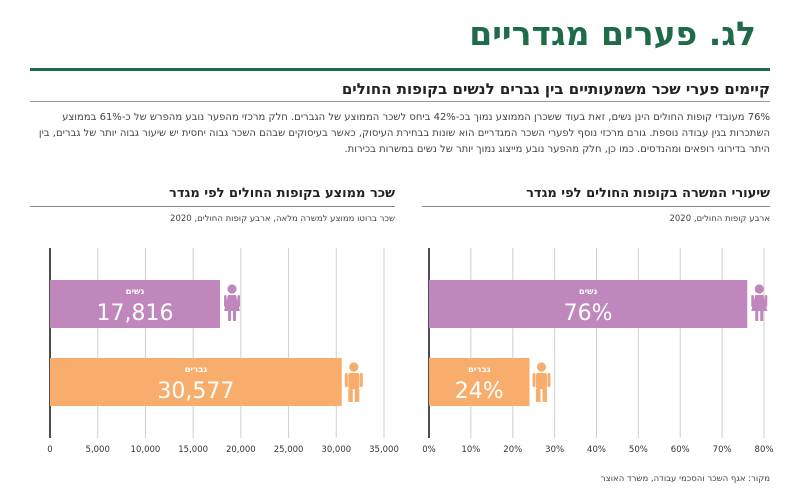  Describe the element at coordinates (400, 69) in the screenshot. I see `title-divider` at that location.